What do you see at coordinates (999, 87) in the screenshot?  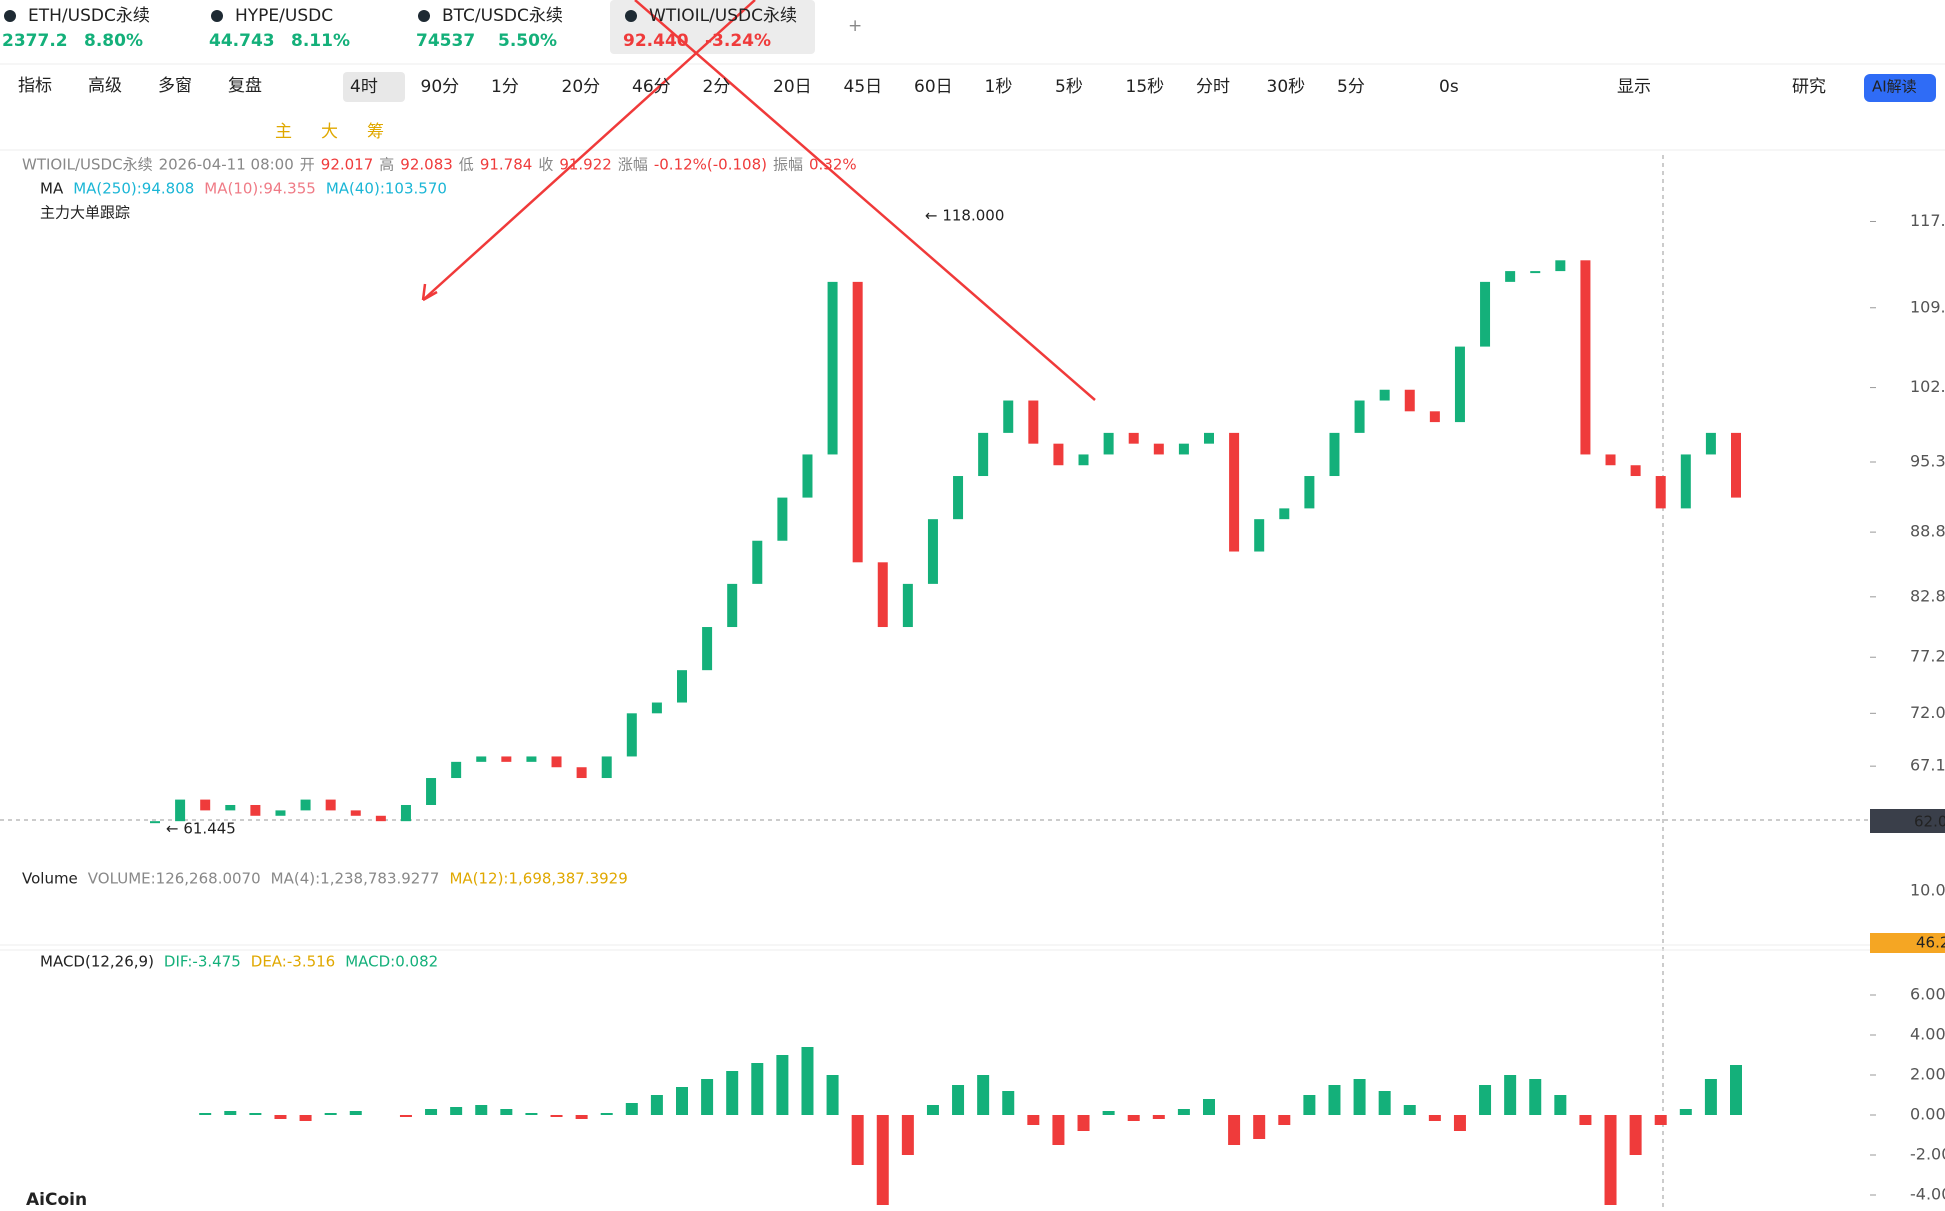 I see `interval-button: 1秒` at bounding box center [999, 87].